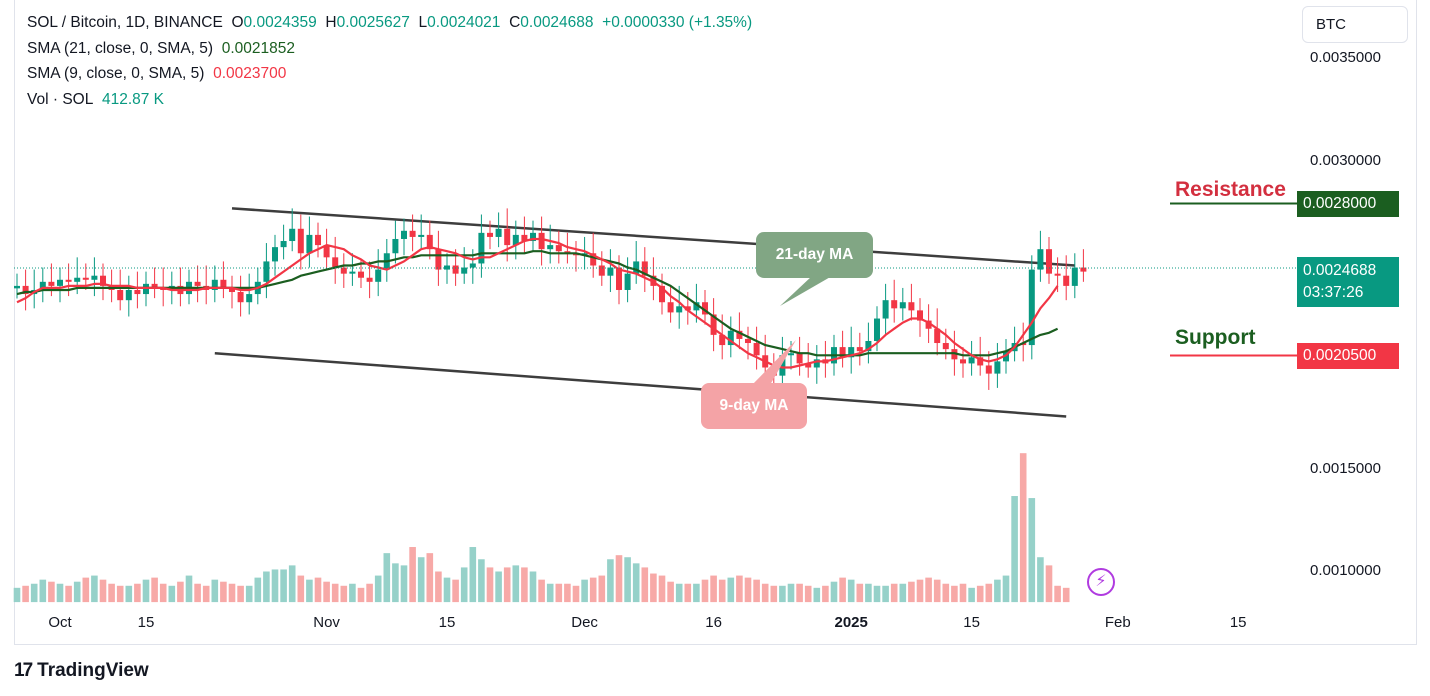 The width and height of the screenshot is (1430, 696). What do you see at coordinates (157, 73) in the screenshot?
I see `sma9-legend: SMA (9, close, 0, SMA, 5) 0.0023700` at bounding box center [157, 73].